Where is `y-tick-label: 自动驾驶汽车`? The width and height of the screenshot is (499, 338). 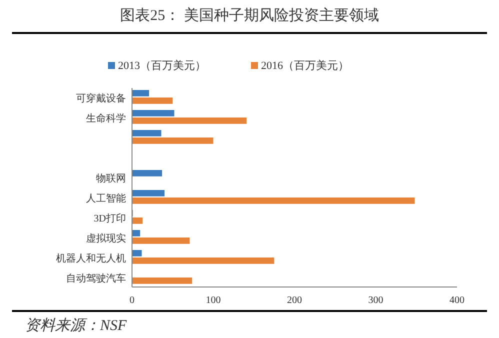 y-tick-label: 自动驾驶汽车 is located at coordinates (96, 278).